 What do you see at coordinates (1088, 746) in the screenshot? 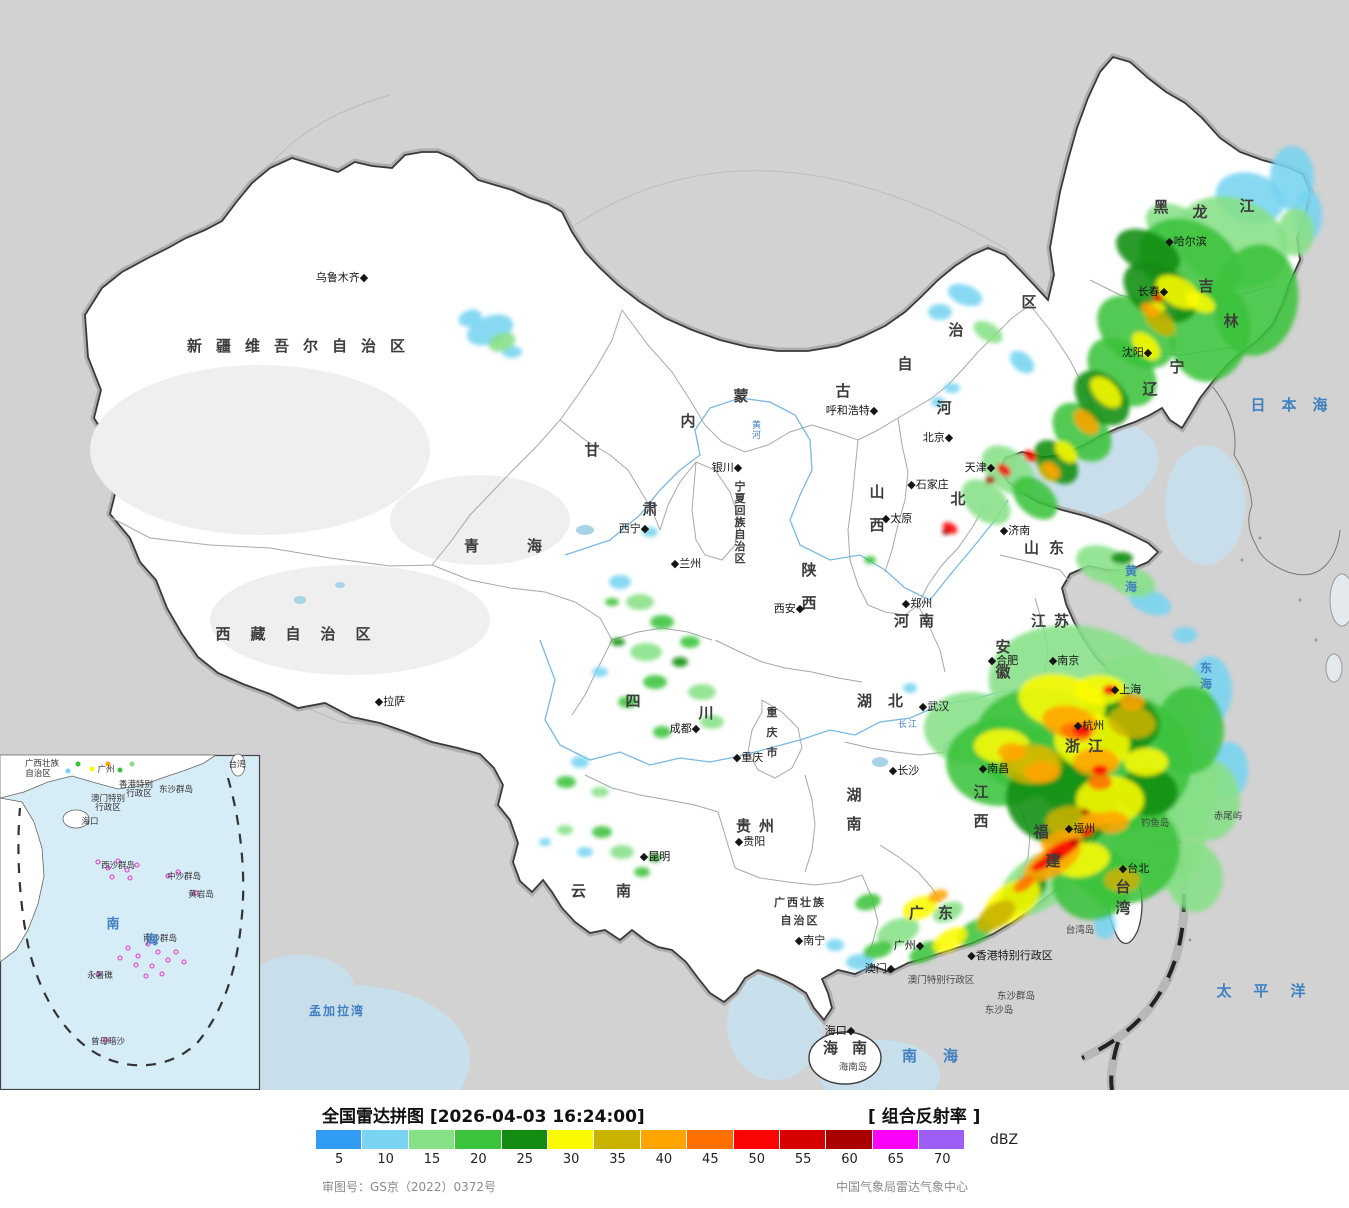
I see `map-label: 浙江` at bounding box center [1088, 746].